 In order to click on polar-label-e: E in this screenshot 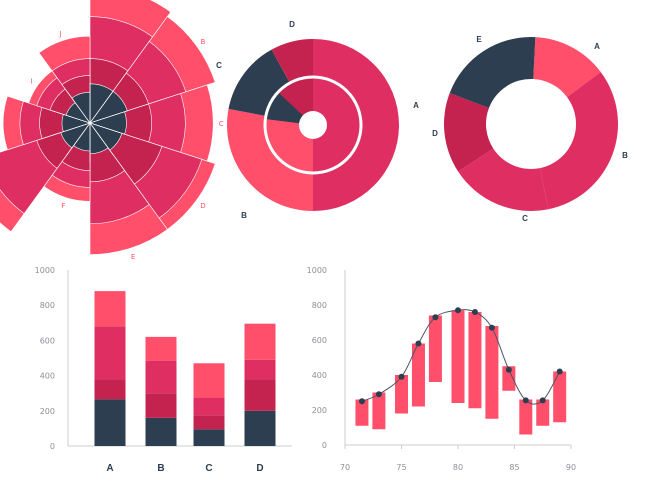, I will do `click(133, 257)`.